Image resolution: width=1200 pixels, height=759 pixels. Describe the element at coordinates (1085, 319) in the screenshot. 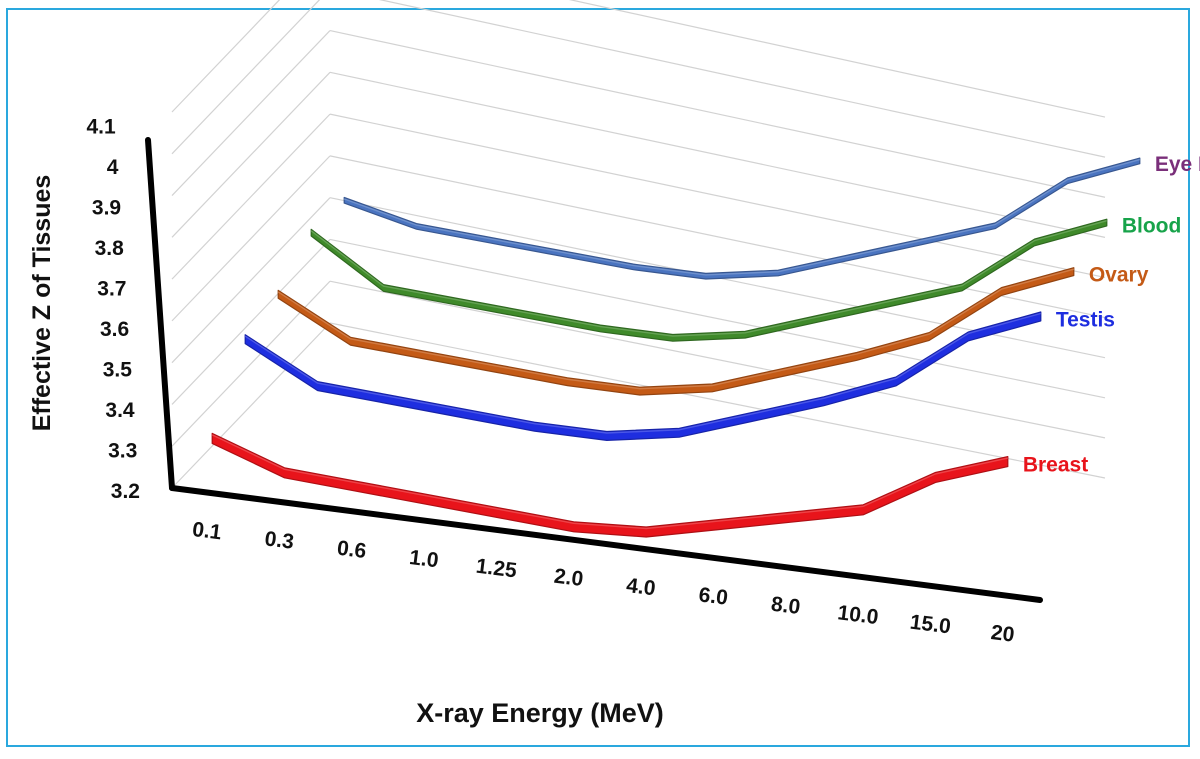

I see `series-label-testis: Testis` at that location.